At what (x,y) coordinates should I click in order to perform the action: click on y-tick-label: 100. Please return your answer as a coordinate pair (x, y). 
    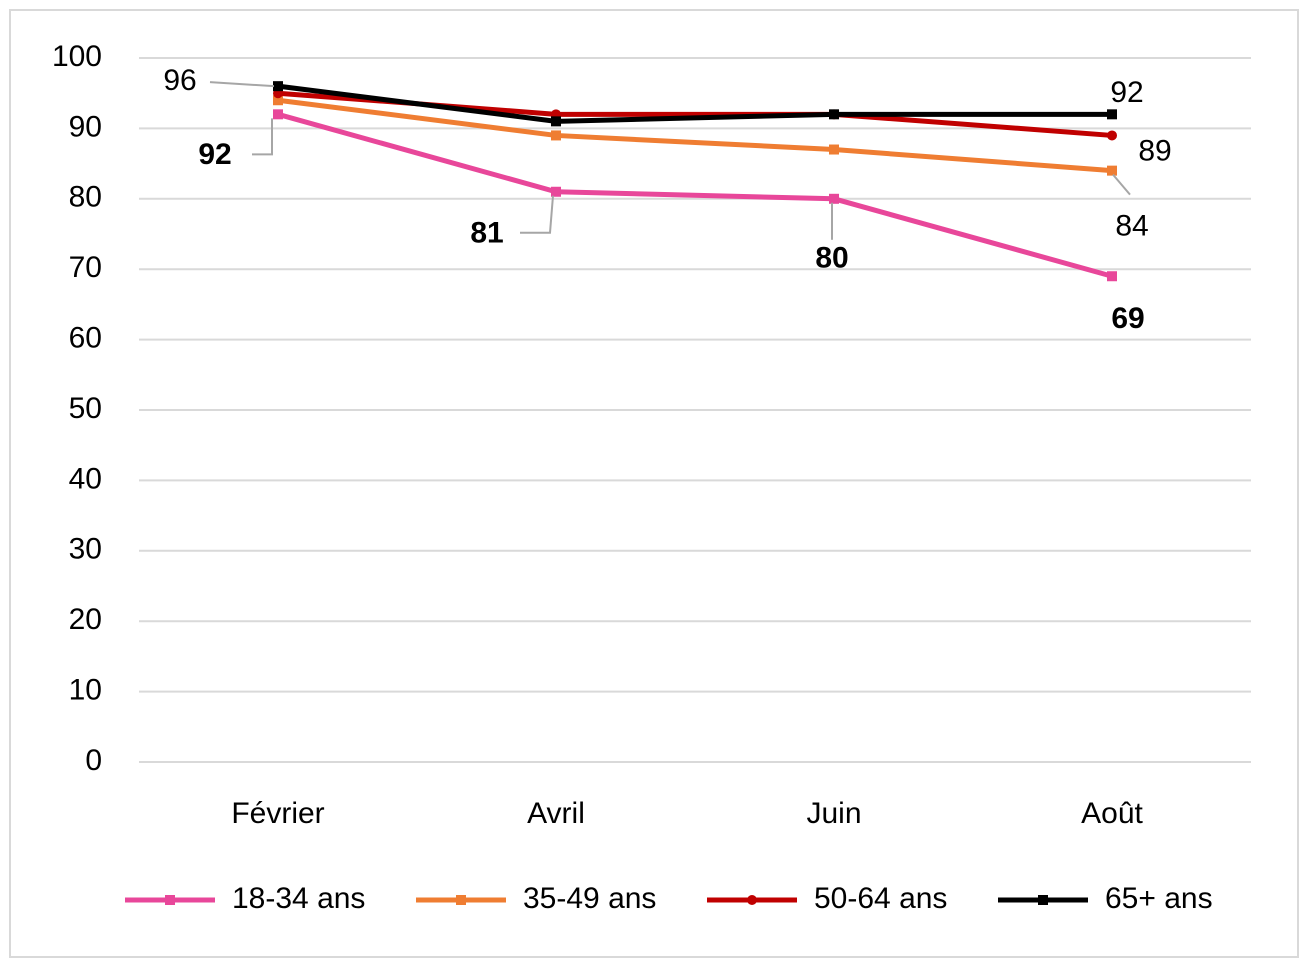
    Looking at the image, I should click on (77, 56).